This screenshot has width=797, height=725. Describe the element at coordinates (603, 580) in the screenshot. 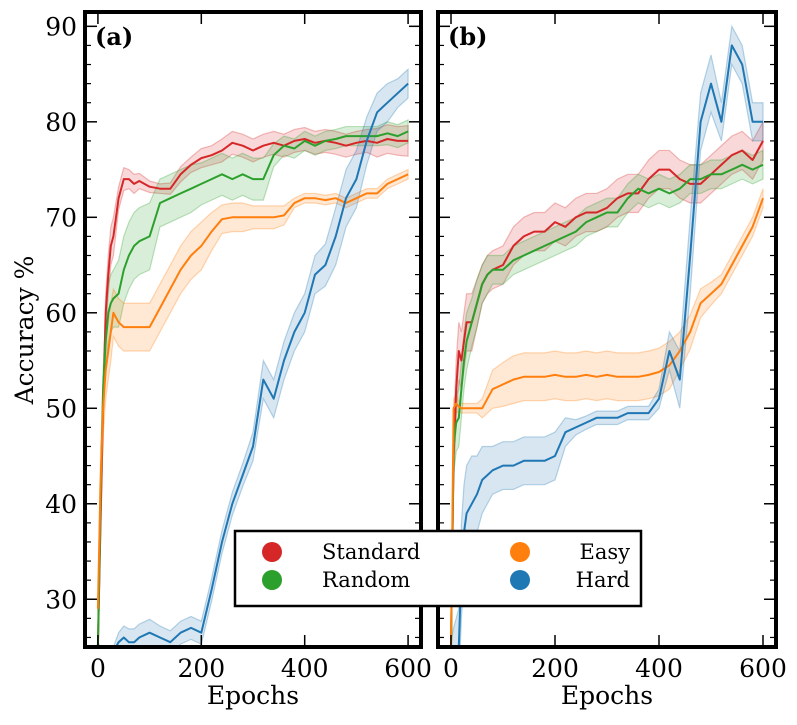

I see `legend-label-hard: Hard` at that location.